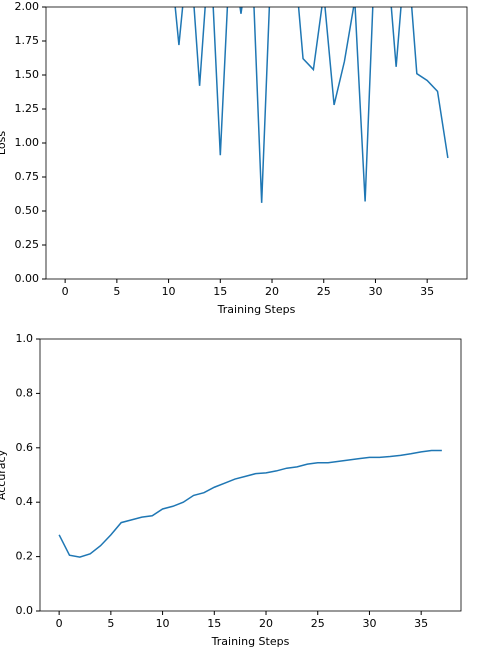  I want to click on y-tick-label: 0.4, so click(25, 501).